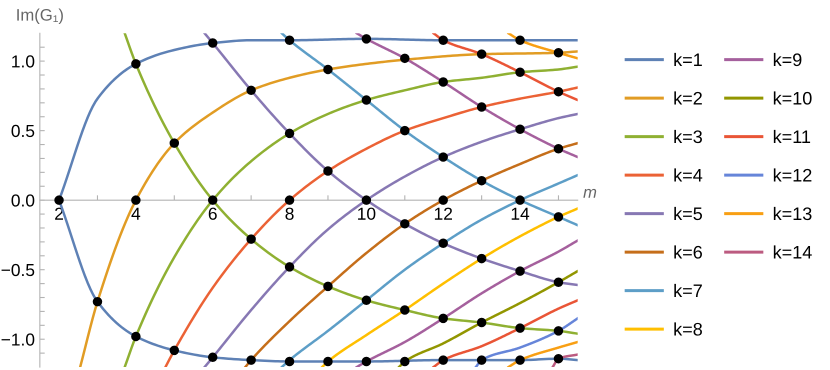 The height and width of the screenshot is (370, 830). What do you see at coordinates (688, 97) in the screenshot?
I see `legend-label: k=2` at bounding box center [688, 97].